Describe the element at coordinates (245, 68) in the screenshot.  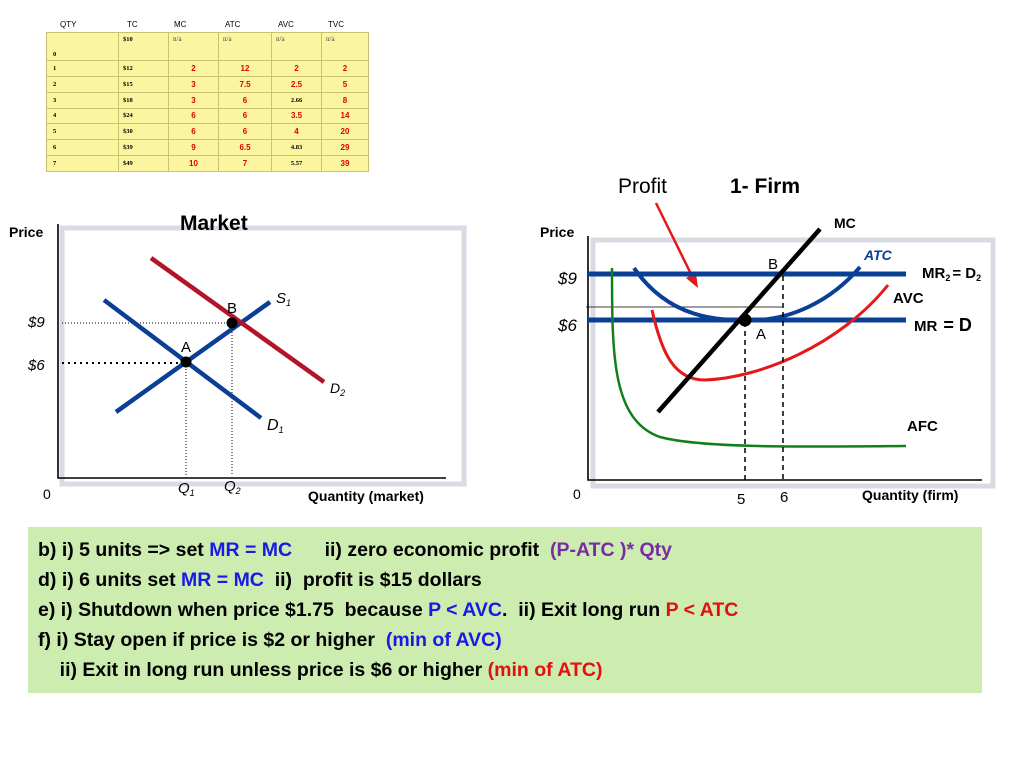
I see `cell-atc: 12` at that location.